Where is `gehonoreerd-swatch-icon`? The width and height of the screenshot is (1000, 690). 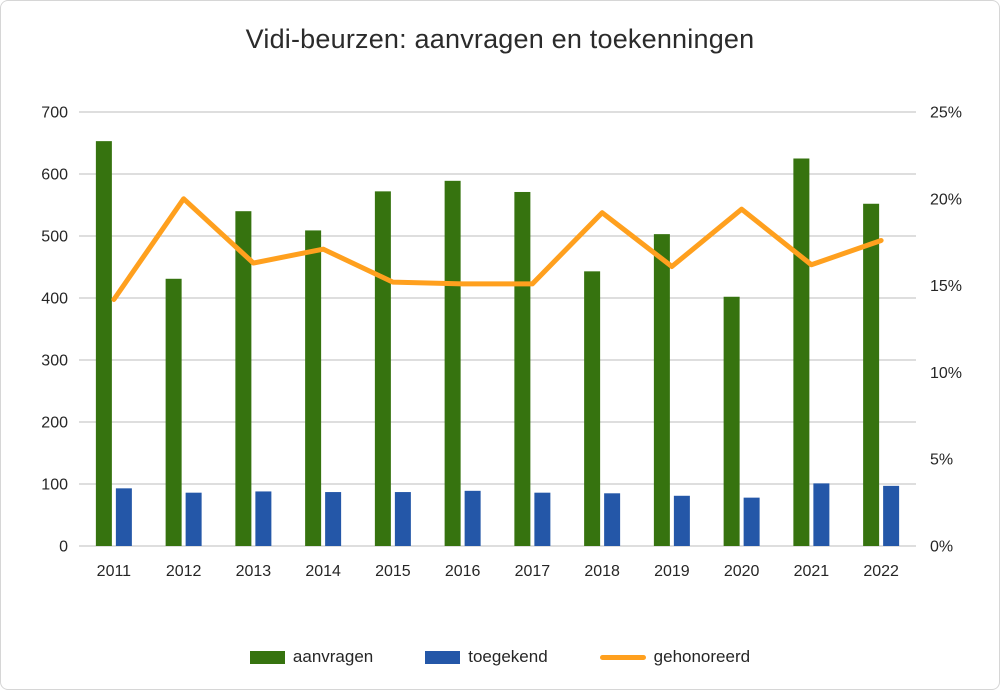 gehonoreerd-swatch-icon is located at coordinates (622, 657).